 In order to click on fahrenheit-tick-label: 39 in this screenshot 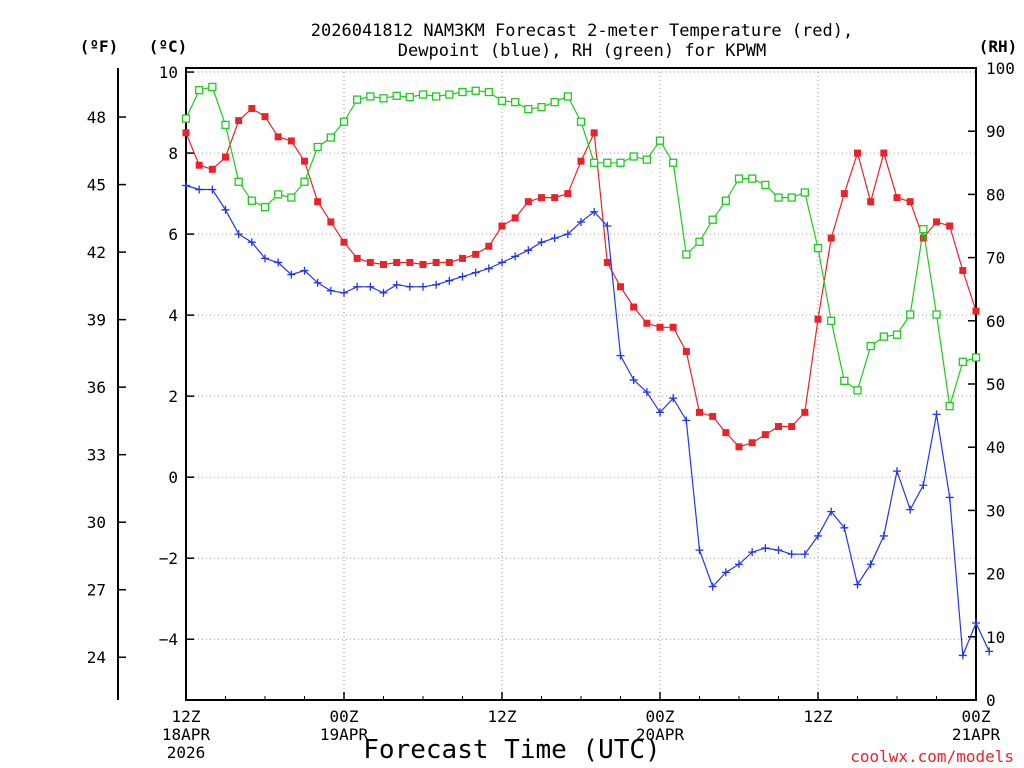, I will do `click(96, 320)`.